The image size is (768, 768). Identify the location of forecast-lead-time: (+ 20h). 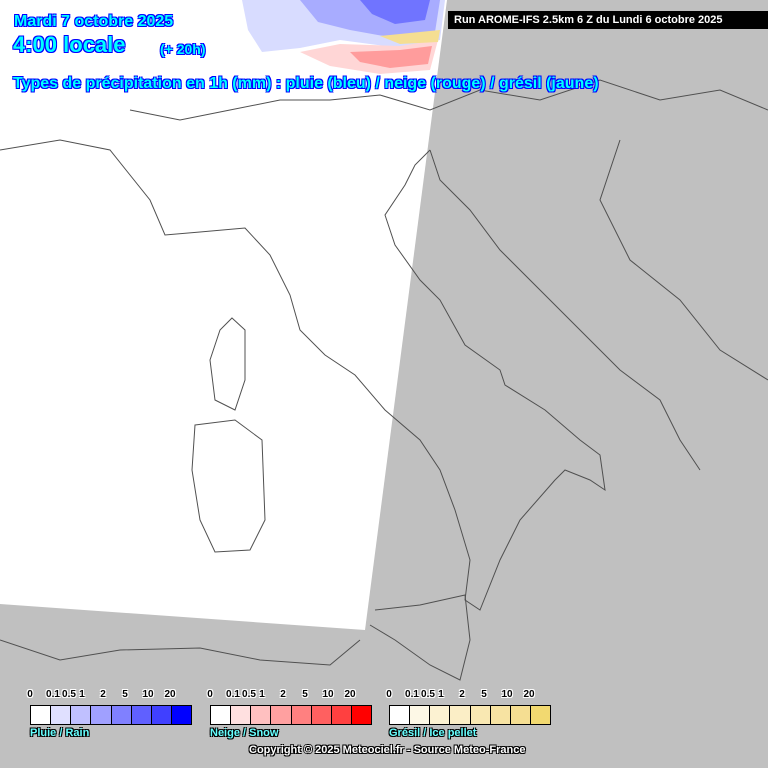
(183, 49).